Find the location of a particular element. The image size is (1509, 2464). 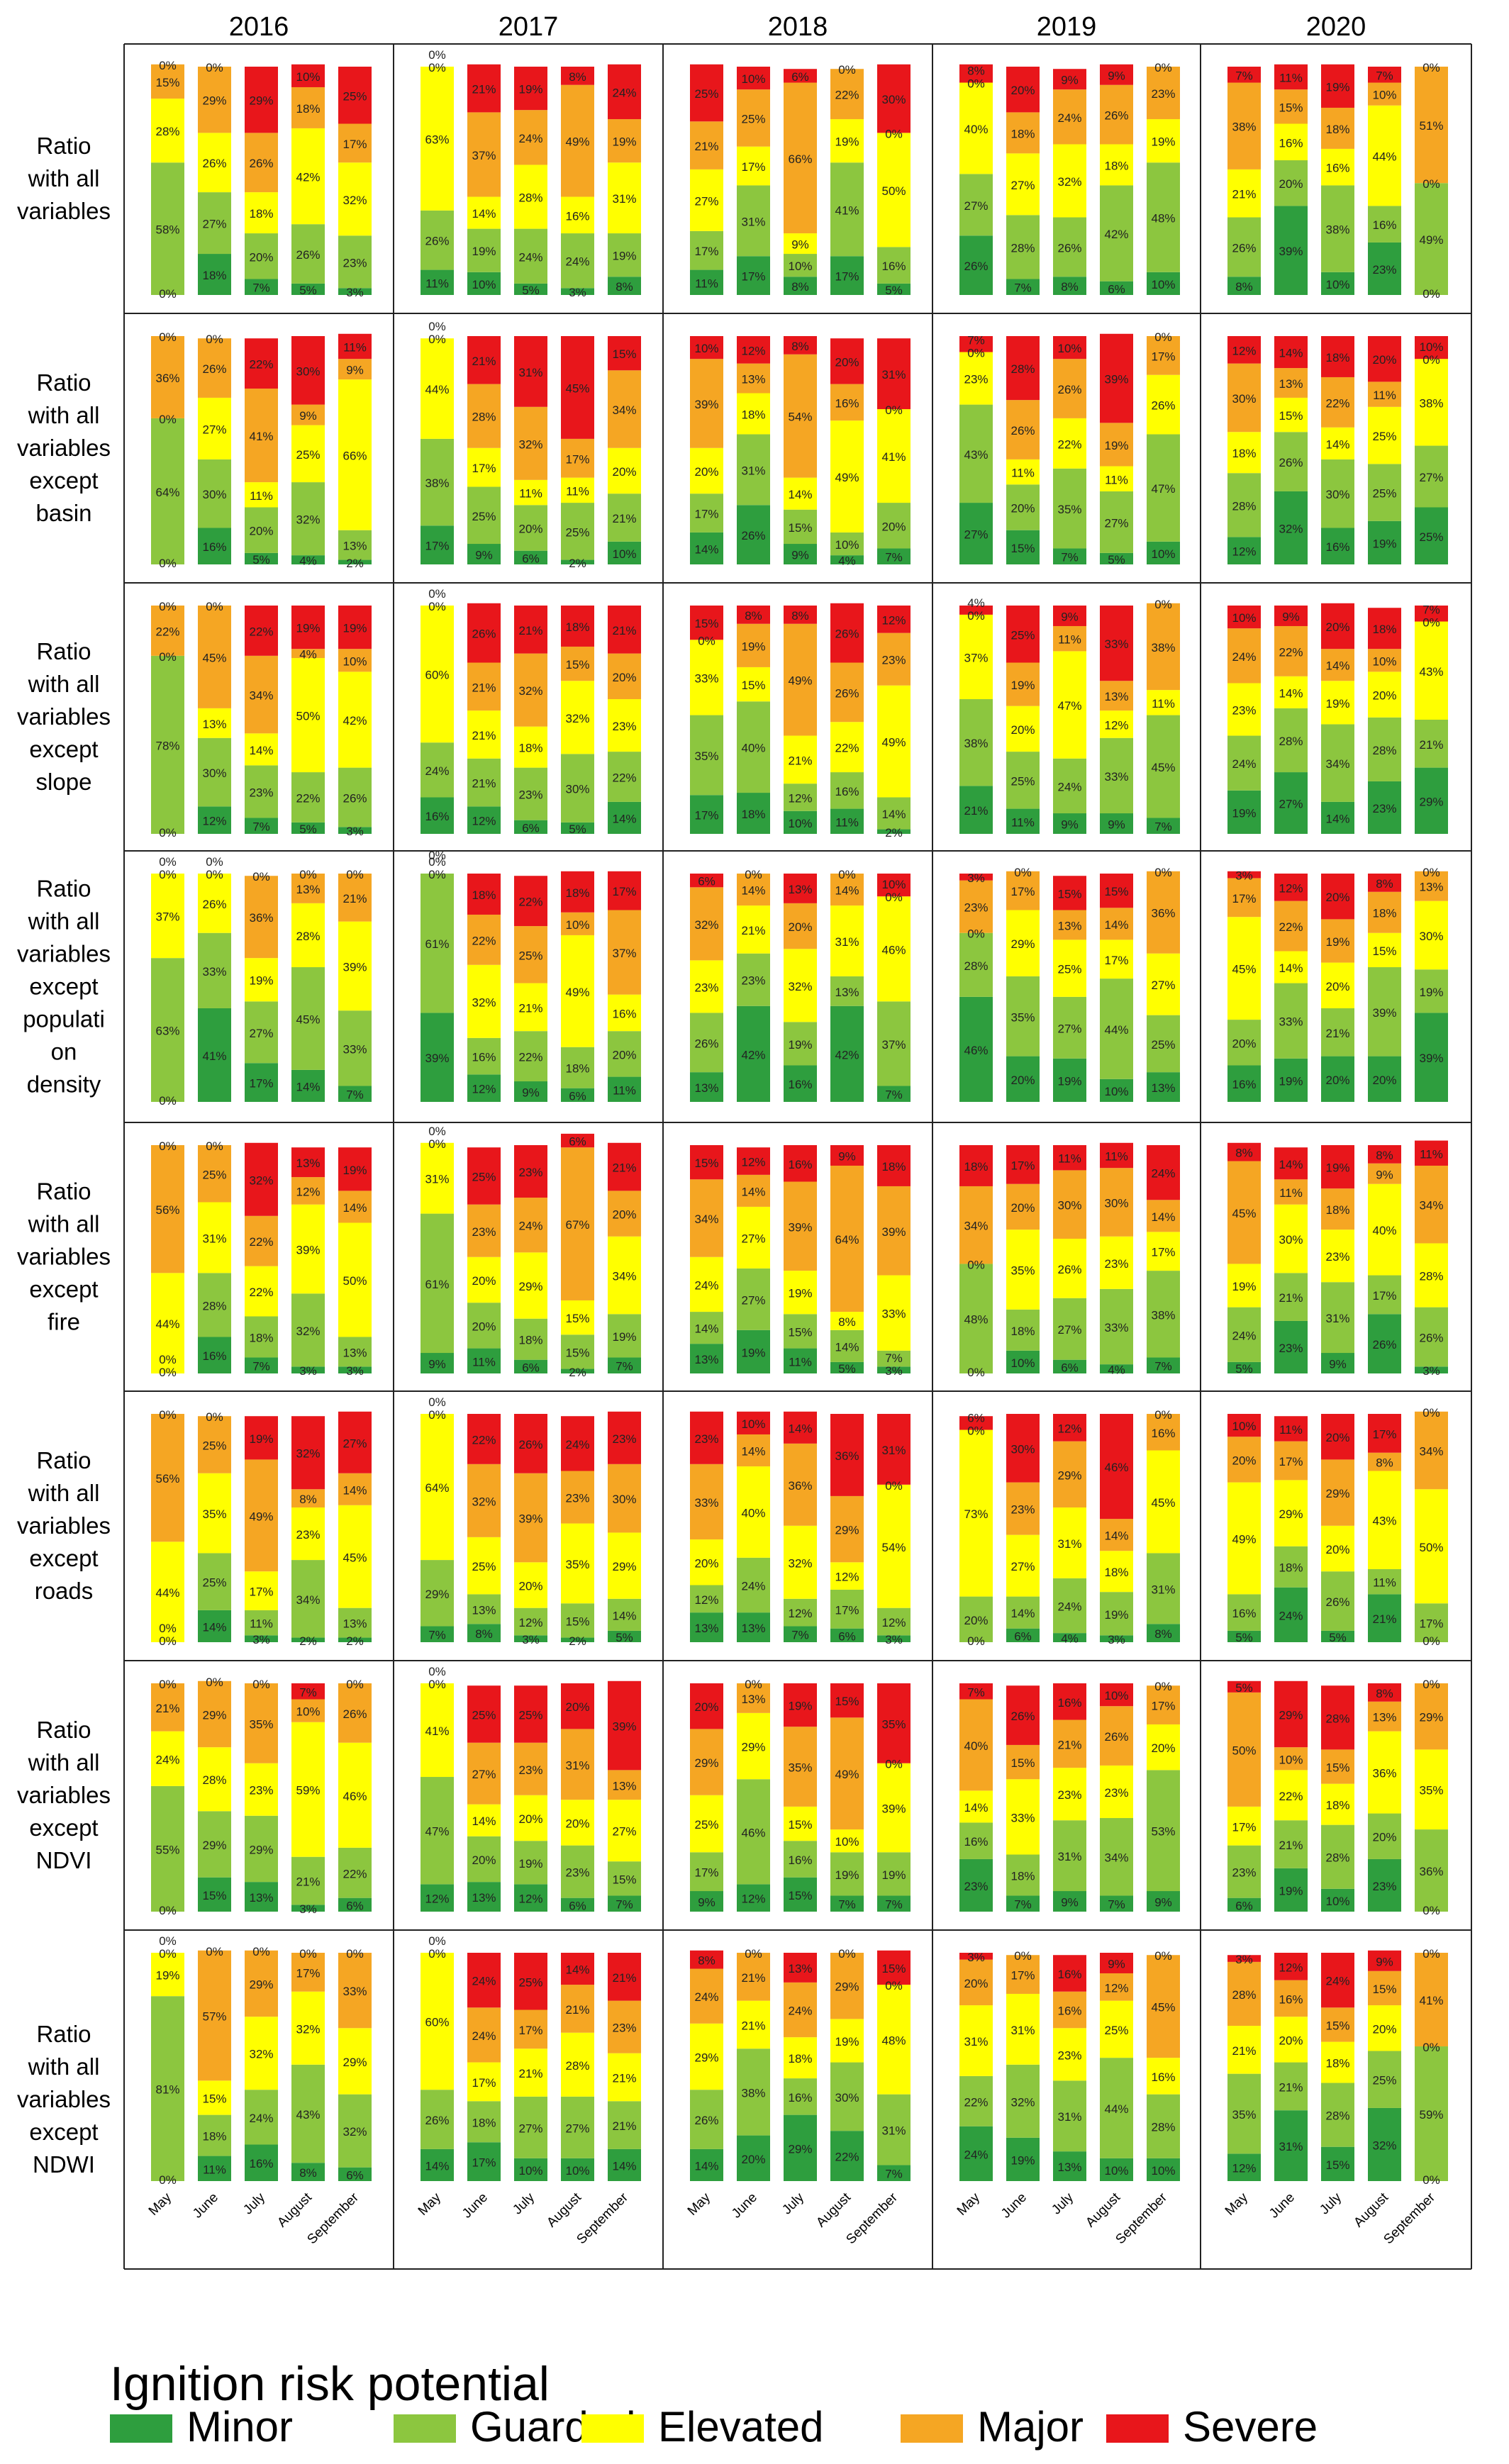

data-label: 40% is located at coordinates (976, 129).